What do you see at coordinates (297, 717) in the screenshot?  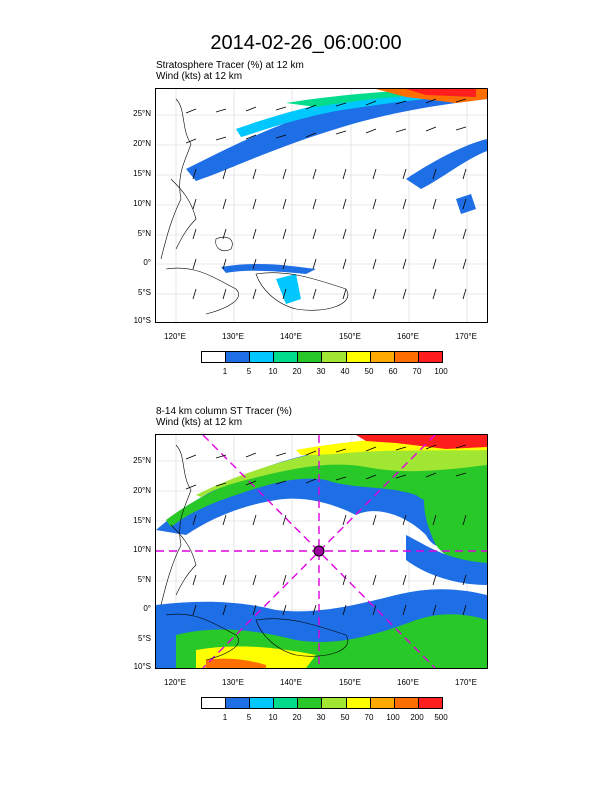 I see `bottom-colorbar-label: 20` at bounding box center [297, 717].